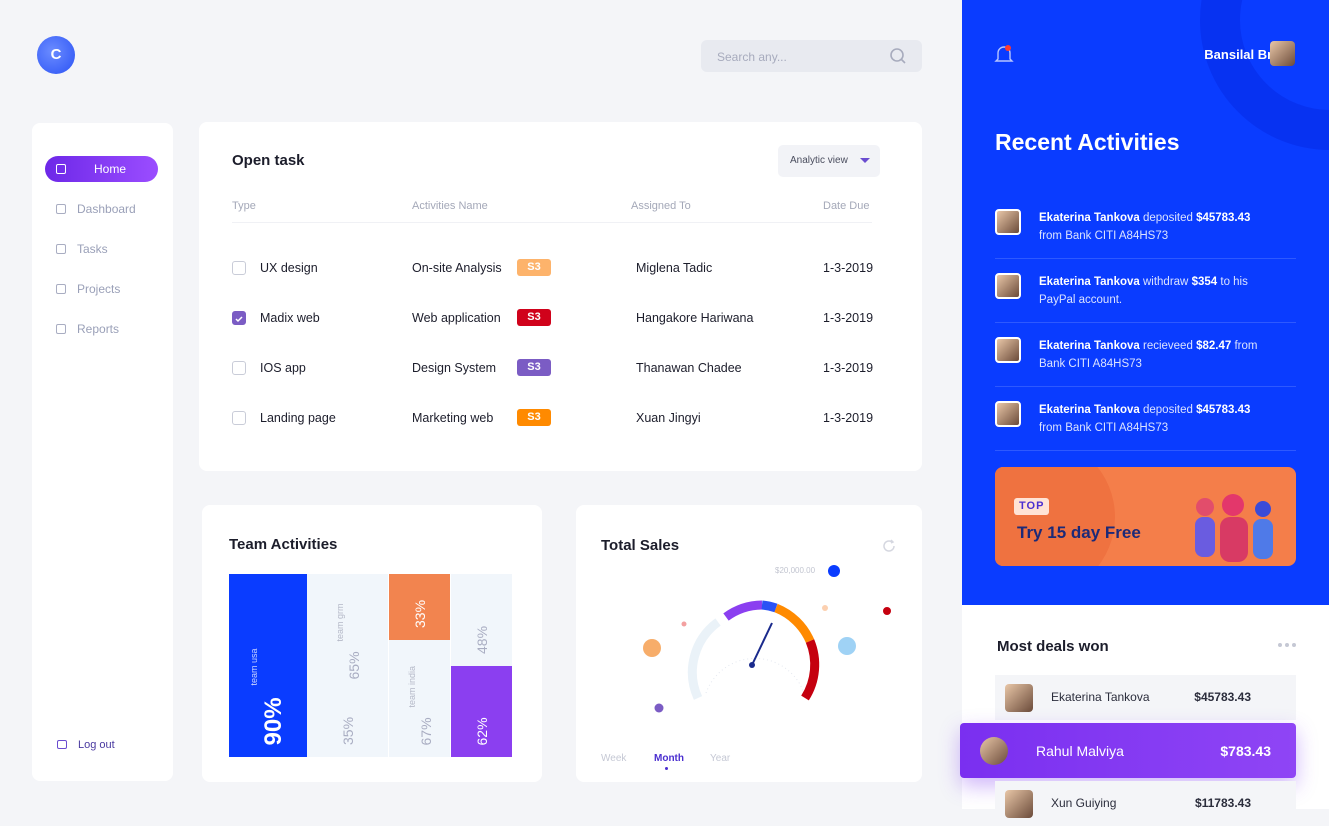 The width and height of the screenshot is (1329, 826). Describe the element at coordinates (1223, 410) in the screenshot. I see `activity-amount: $45783.43` at that location.